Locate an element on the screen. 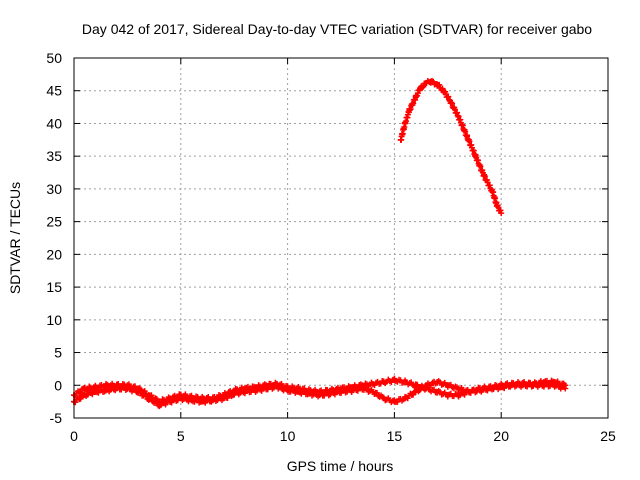 Image resolution: width=640 pixels, height=480 pixels. y-tick-label: 25 is located at coordinates (54, 222).